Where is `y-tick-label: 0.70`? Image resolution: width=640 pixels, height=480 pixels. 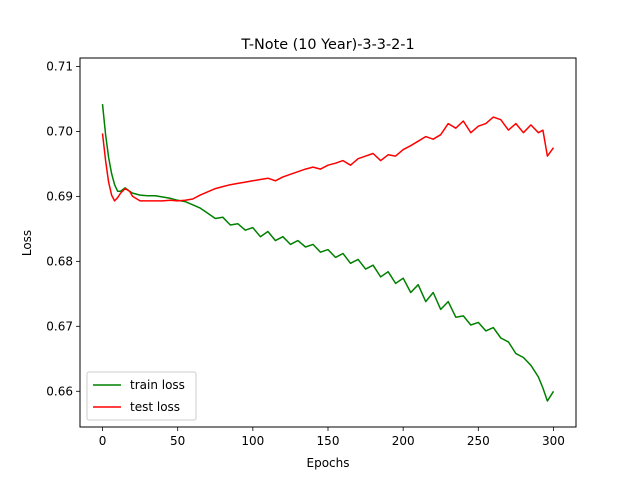 y-tick-label: 0.70 is located at coordinates (59, 131).